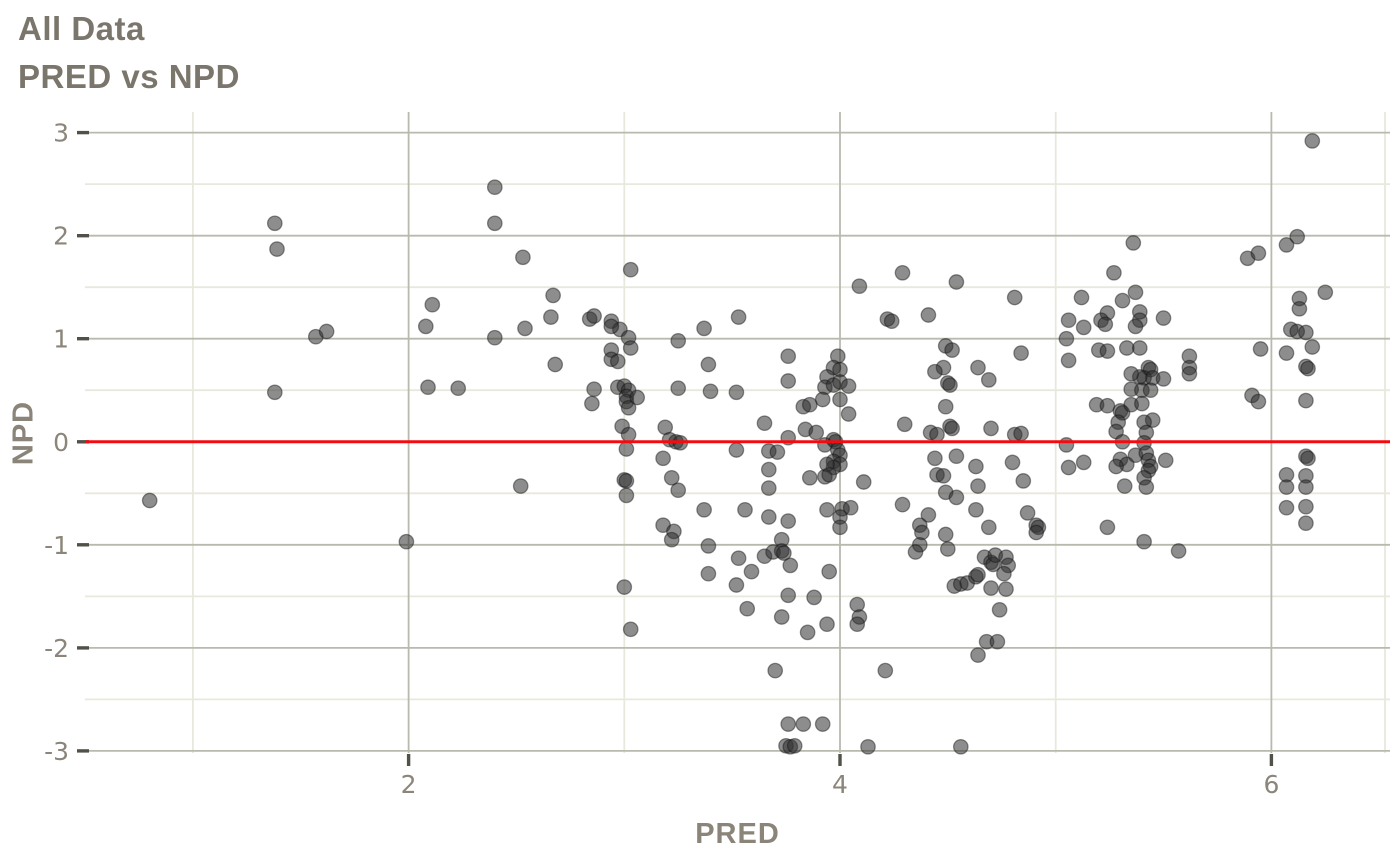 Image resolution: width=1400 pixels, height=865 pixels. What do you see at coordinates (61, 442) in the screenshot?
I see `y-tick-label: 0` at bounding box center [61, 442].